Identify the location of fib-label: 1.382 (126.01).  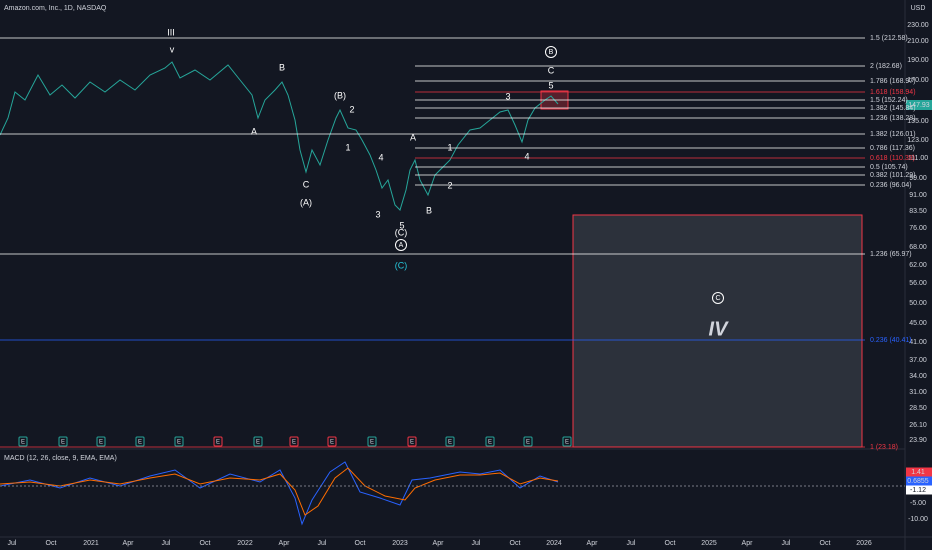
(893, 134).